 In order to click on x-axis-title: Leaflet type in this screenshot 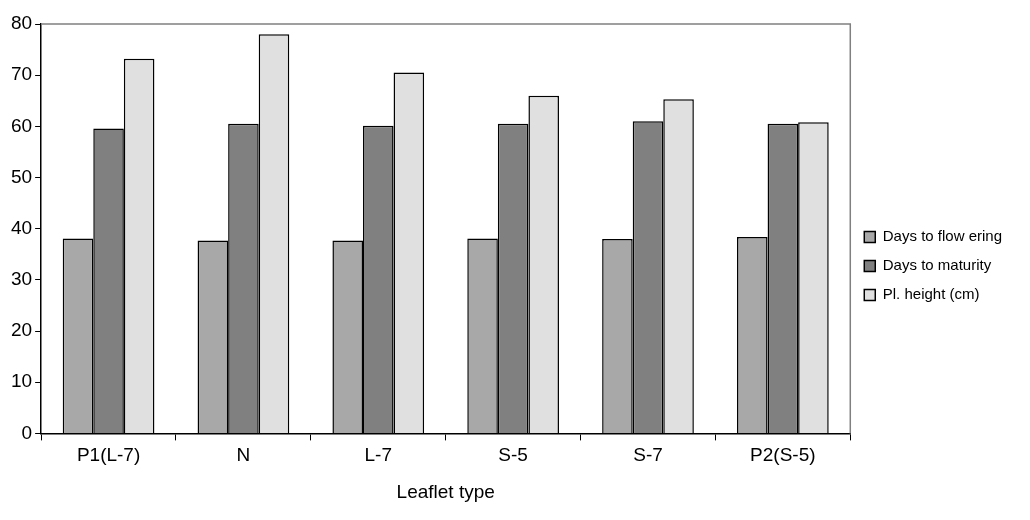, I will do `click(445, 491)`.